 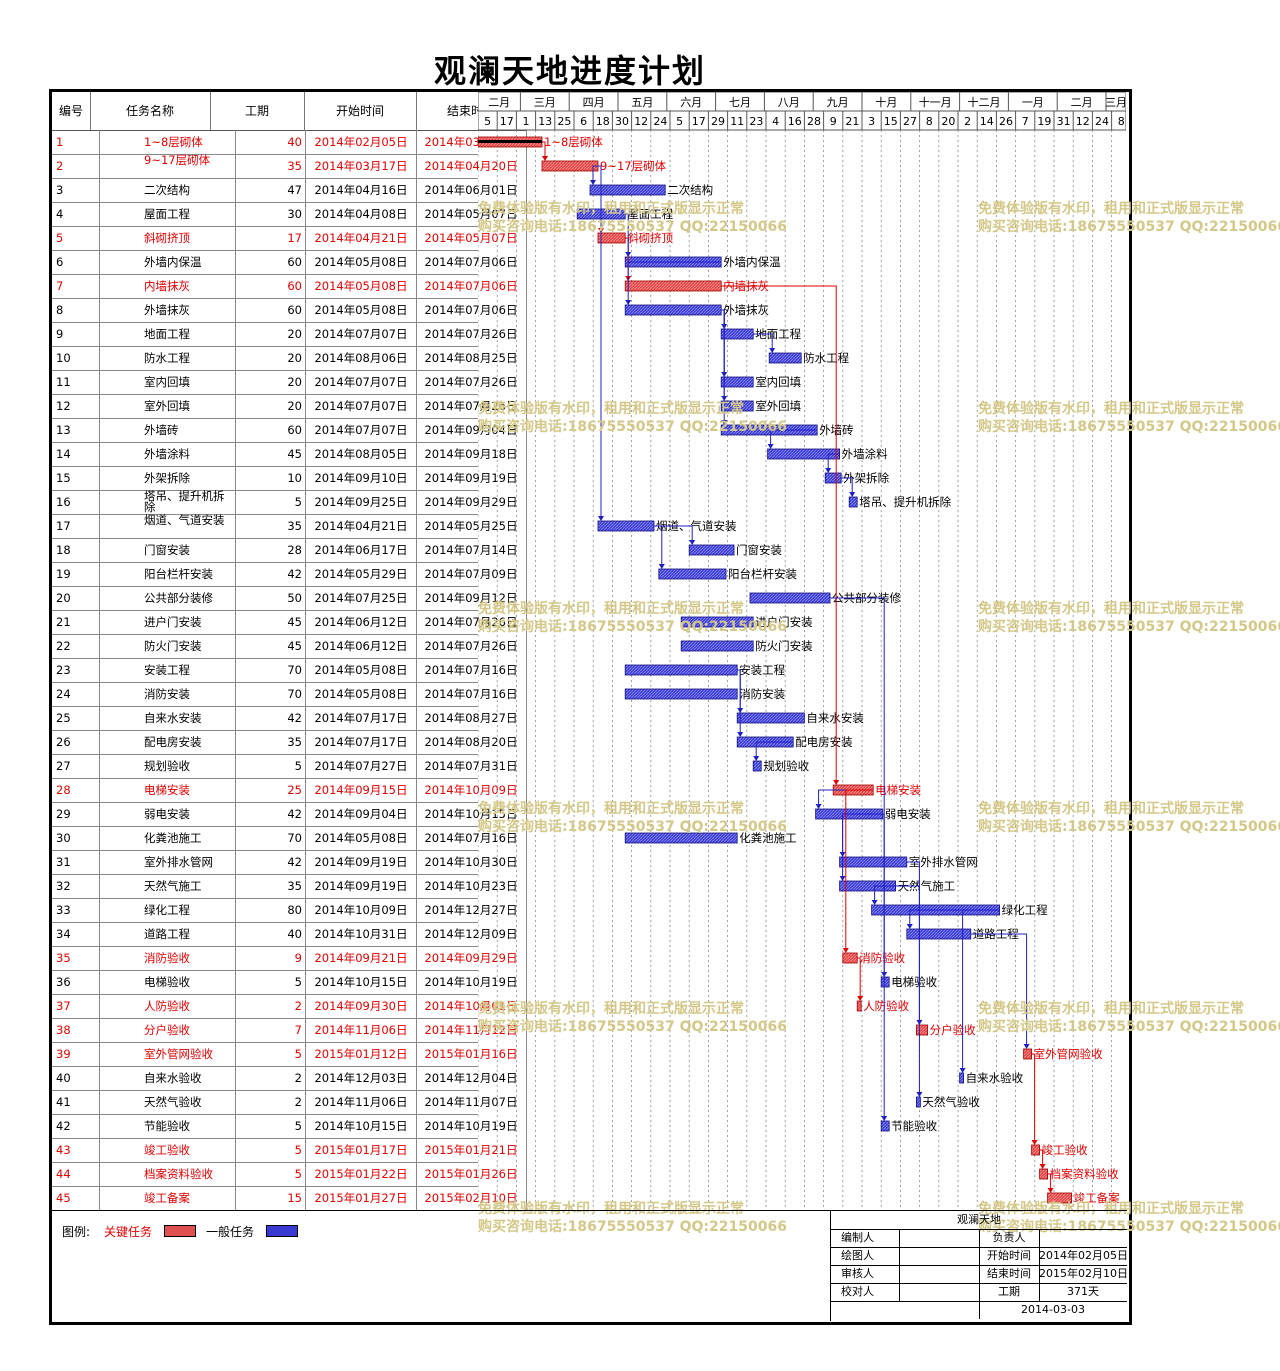 I want to click on task-duration: 10, so click(x=271, y=478).